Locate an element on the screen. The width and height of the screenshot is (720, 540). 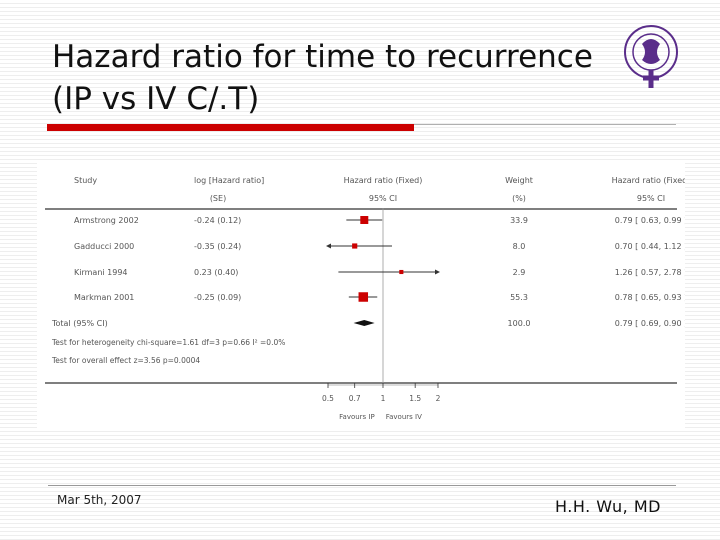
favours-right-label: Favours IV is located at coordinates (404, 417).